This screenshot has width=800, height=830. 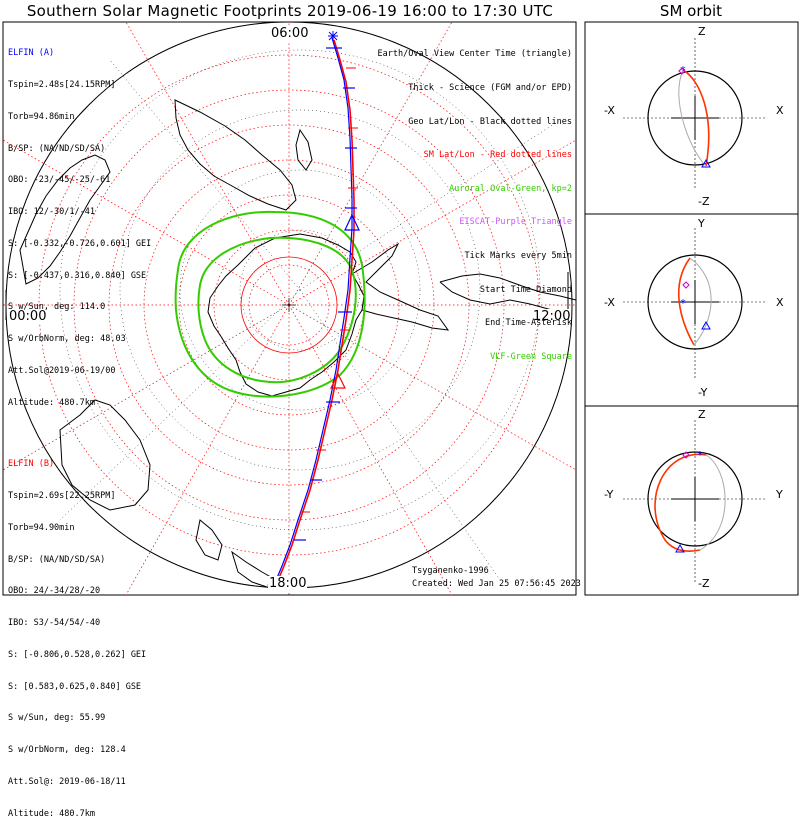 What do you see at coordinates (288, 583) in the screenshot?
I see `time-label-bottom: 18:00` at bounding box center [288, 583].